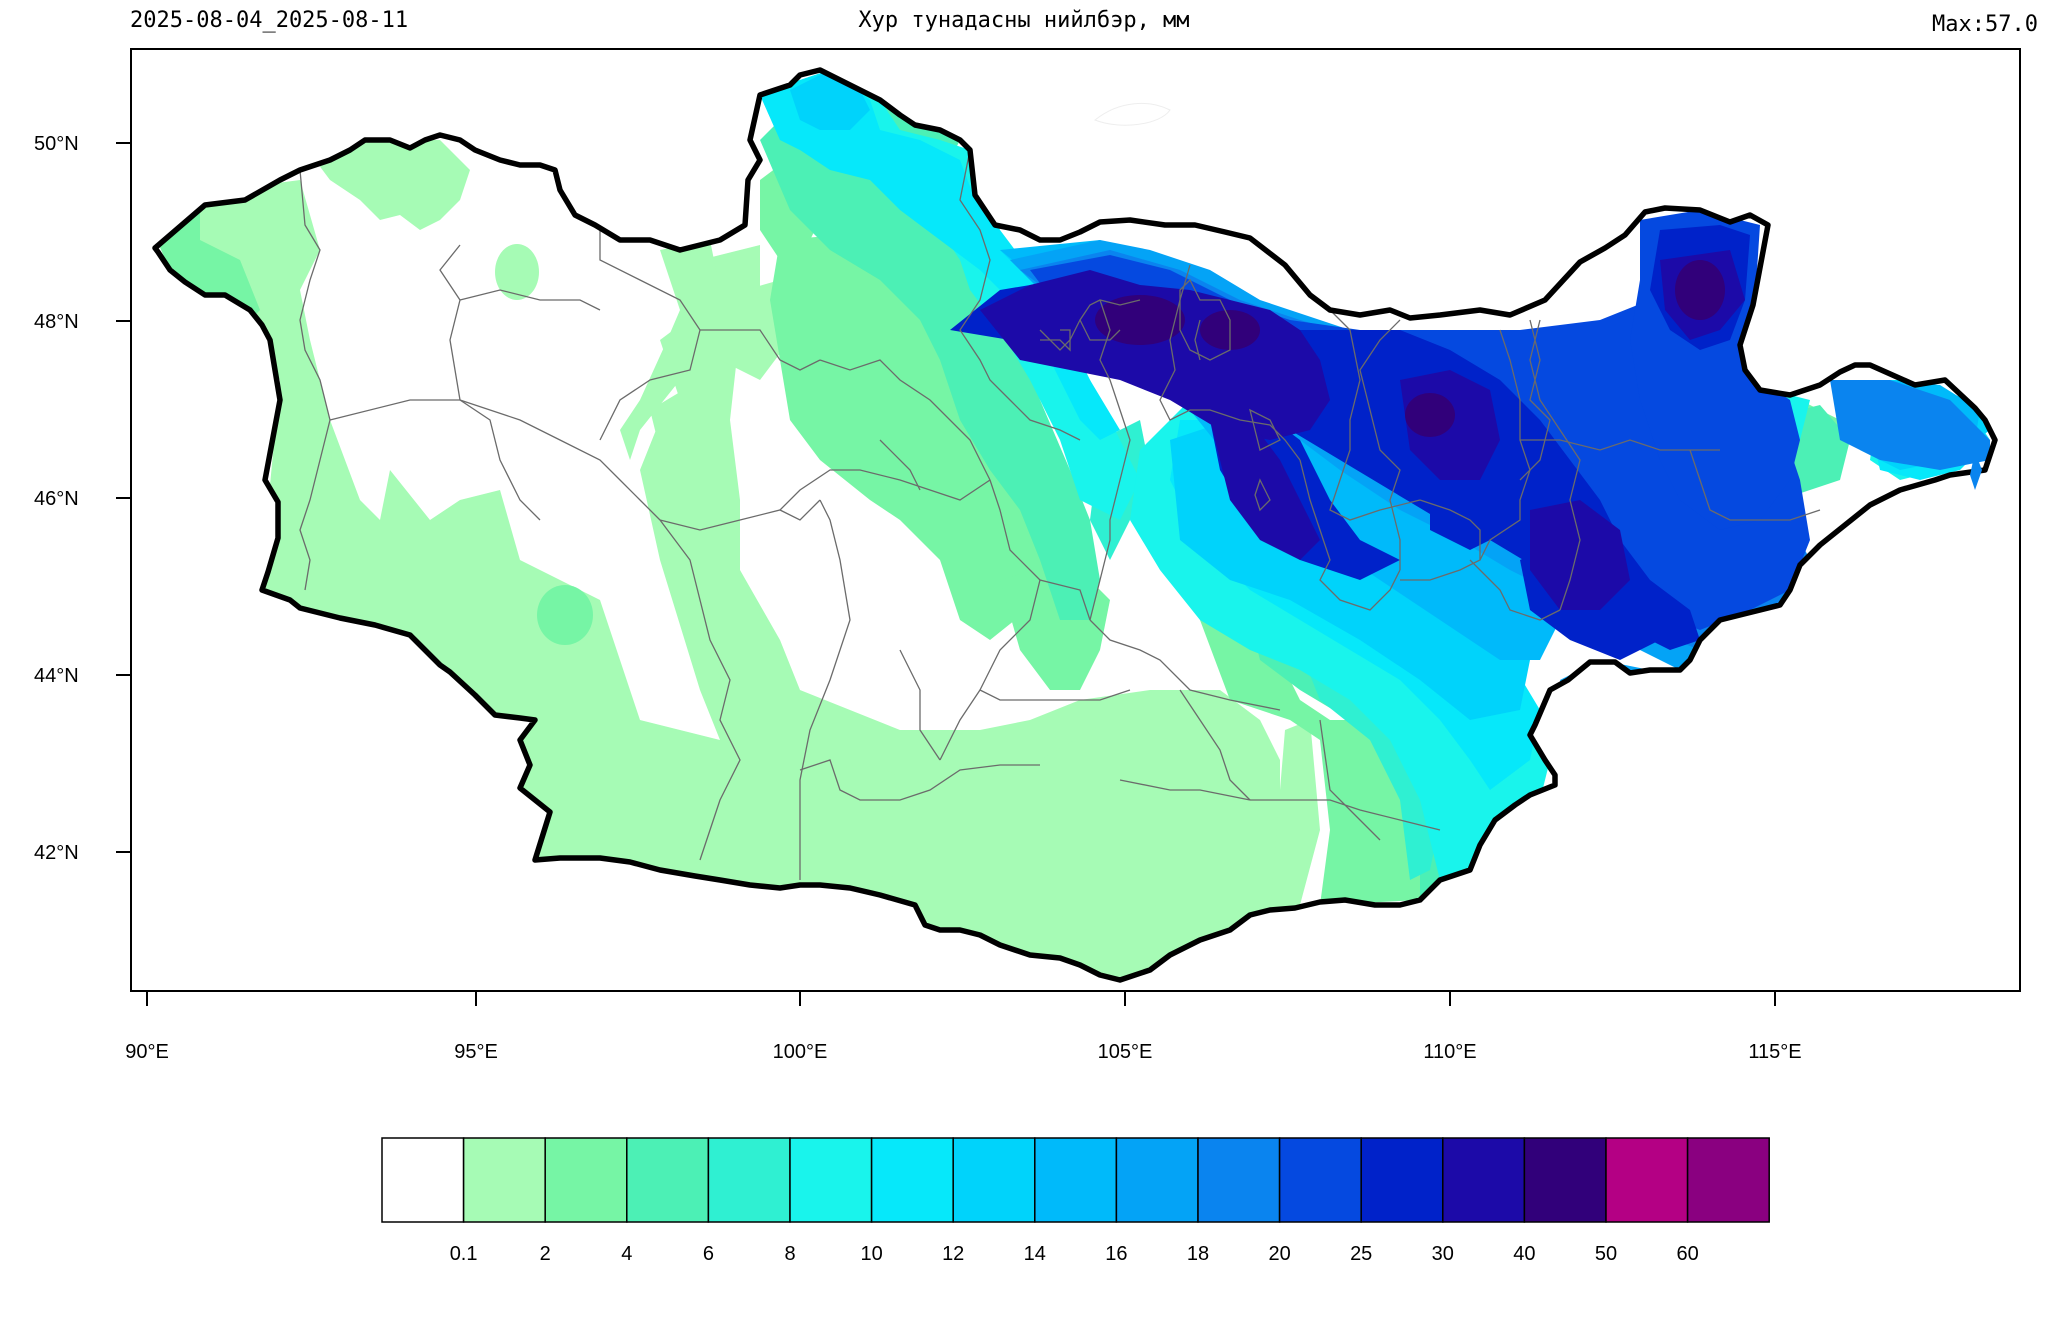  I want to click on colorbar-tick-label: 25, so click(1361, 1254).